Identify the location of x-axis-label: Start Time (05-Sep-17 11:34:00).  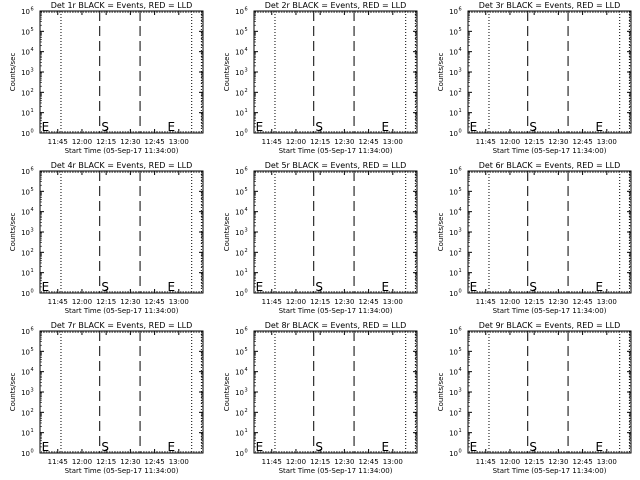
(550, 471).